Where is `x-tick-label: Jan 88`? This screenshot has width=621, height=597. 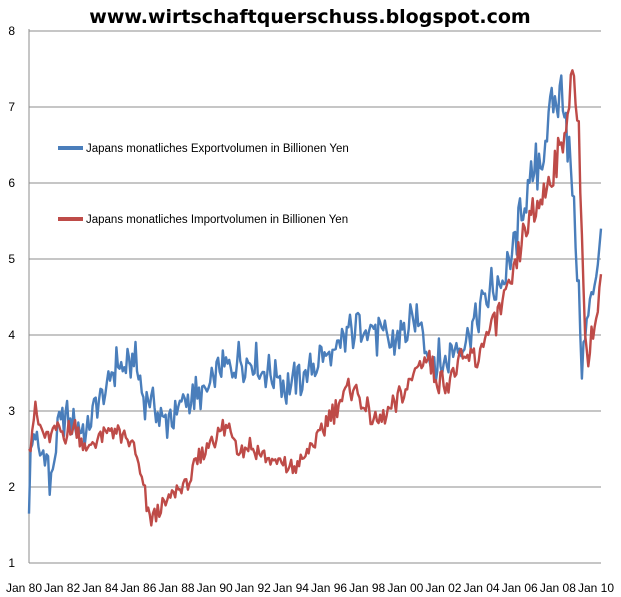 x-tick-label: Jan 88 is located at coordinates (177, 588).